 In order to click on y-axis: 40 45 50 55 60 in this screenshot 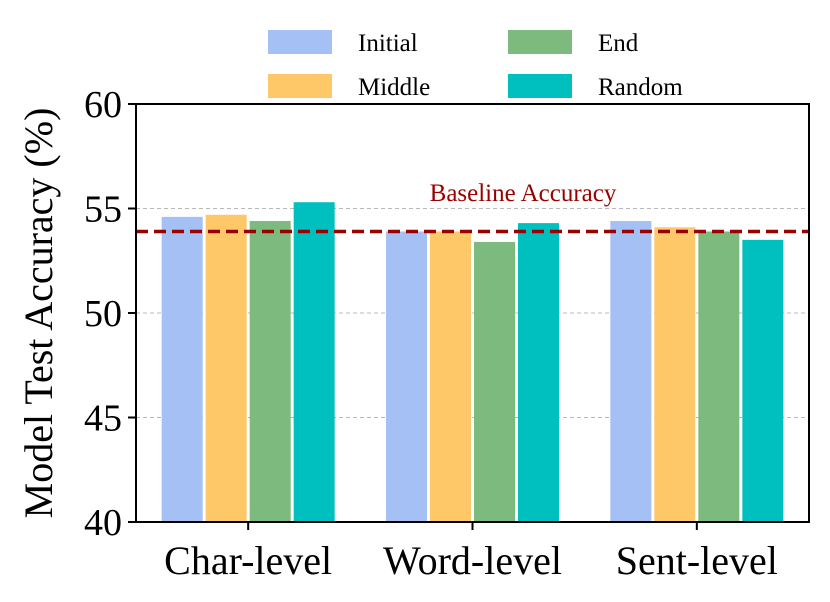, I will do `click(110, 314)`.